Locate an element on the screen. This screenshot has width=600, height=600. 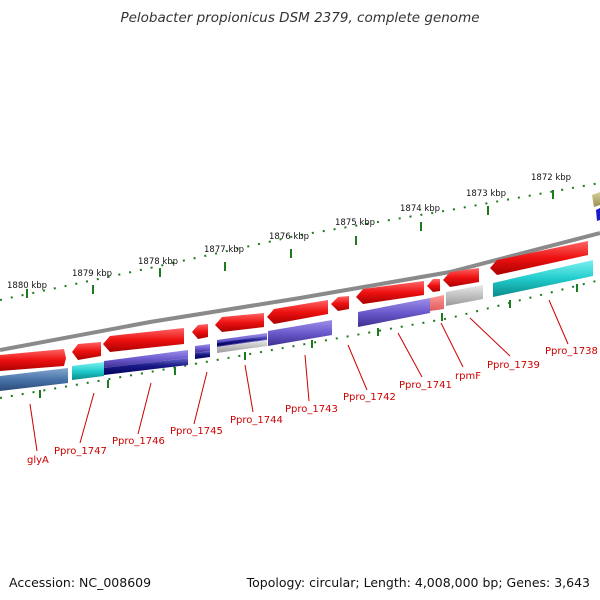
scale-label: 1874 kbp is located at coordinates (420, 209).